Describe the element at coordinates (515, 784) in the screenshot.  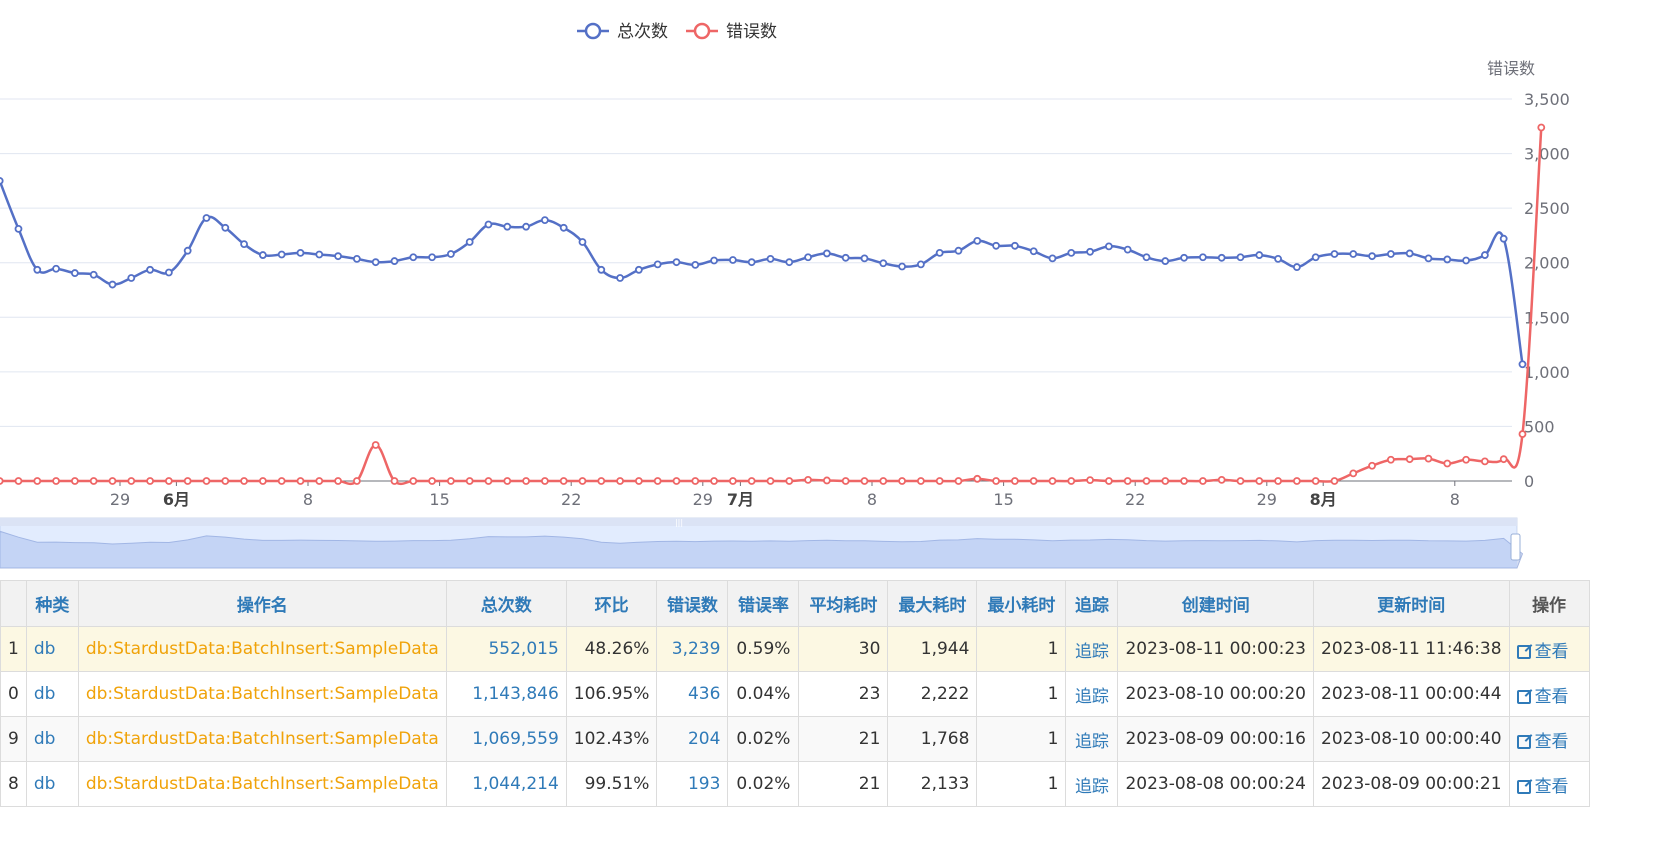
I see `total-value: 1,044,214` at that location.